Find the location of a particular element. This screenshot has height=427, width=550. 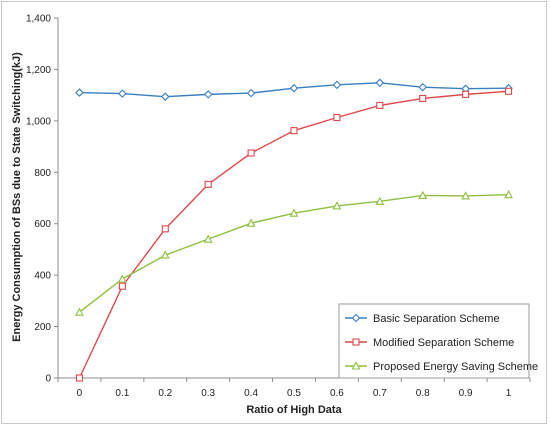

y-tick-label: 400 is located at coordinates (42, 276).